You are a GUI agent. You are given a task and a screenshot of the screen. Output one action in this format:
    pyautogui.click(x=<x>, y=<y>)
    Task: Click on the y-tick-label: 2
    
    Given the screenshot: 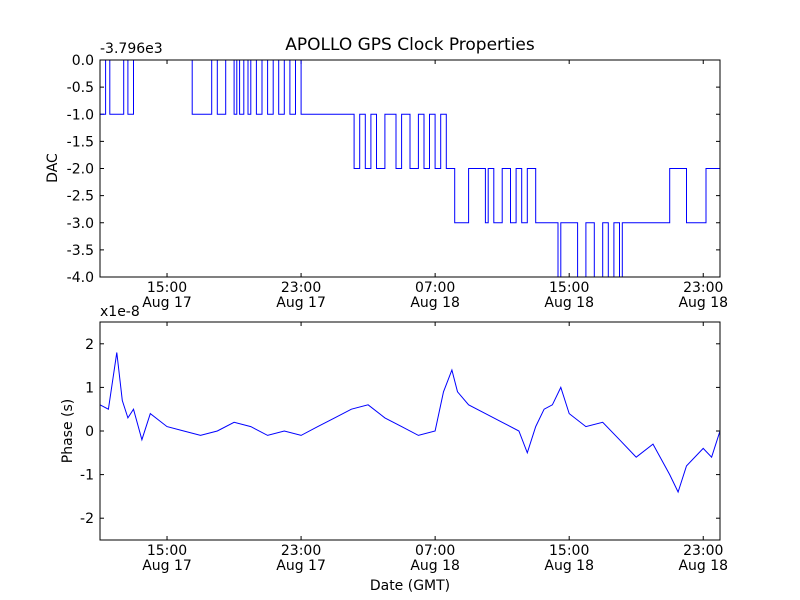 What is the action you would take?
    pyautogui.click(x=89, y=345)
    